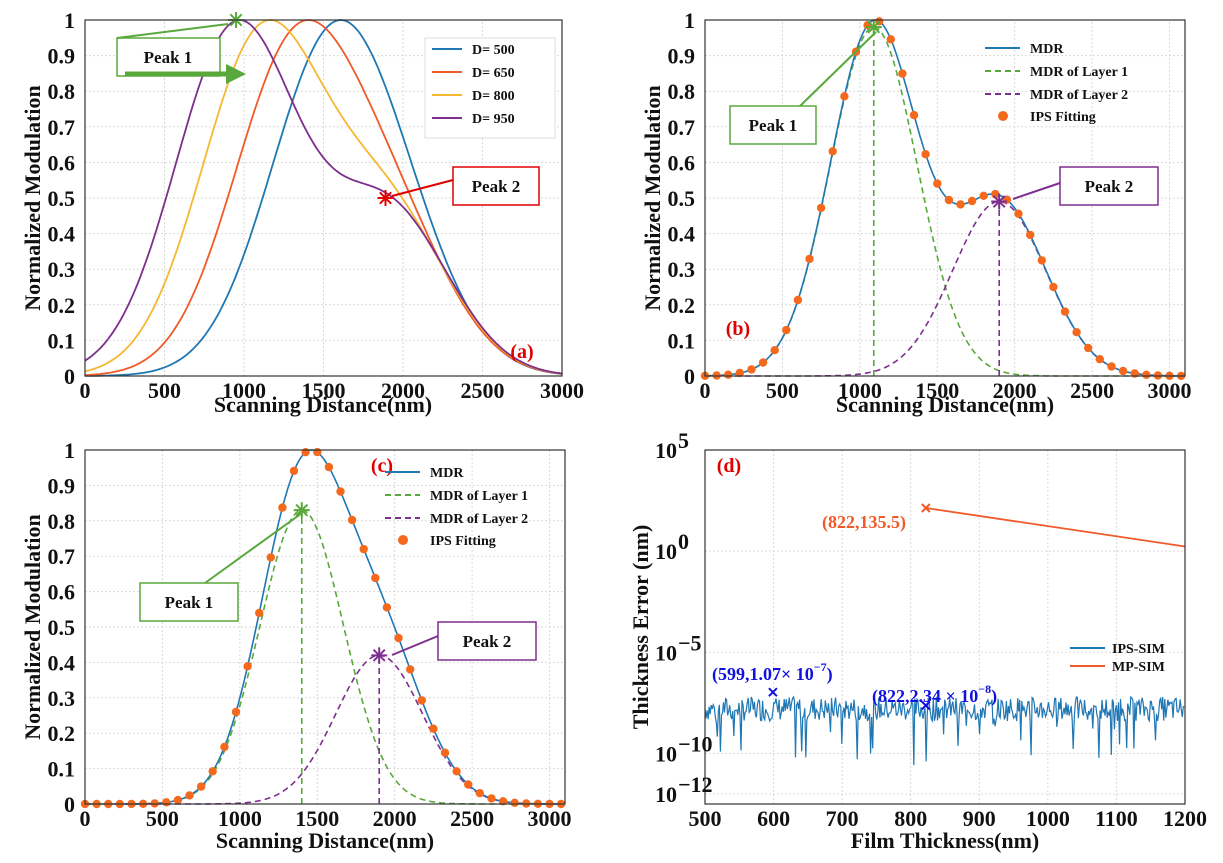  What do you see at coordinates (842, 818) in the screenshot?
I see `xtick-label-d: 700` at bounding box center [842, 818].